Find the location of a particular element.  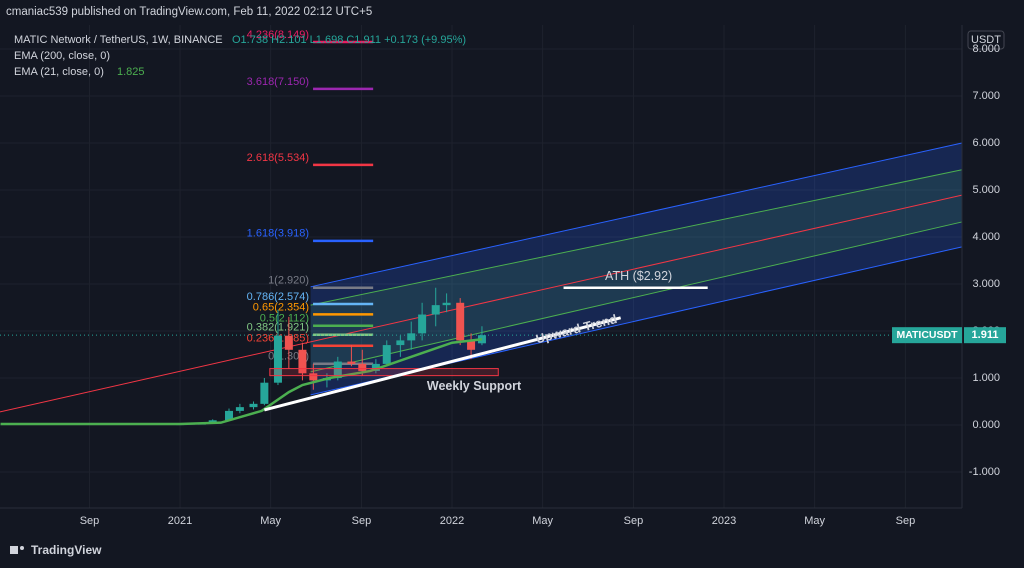

fib-label: 2.618(5.534) is located at coordinates (278, 158).